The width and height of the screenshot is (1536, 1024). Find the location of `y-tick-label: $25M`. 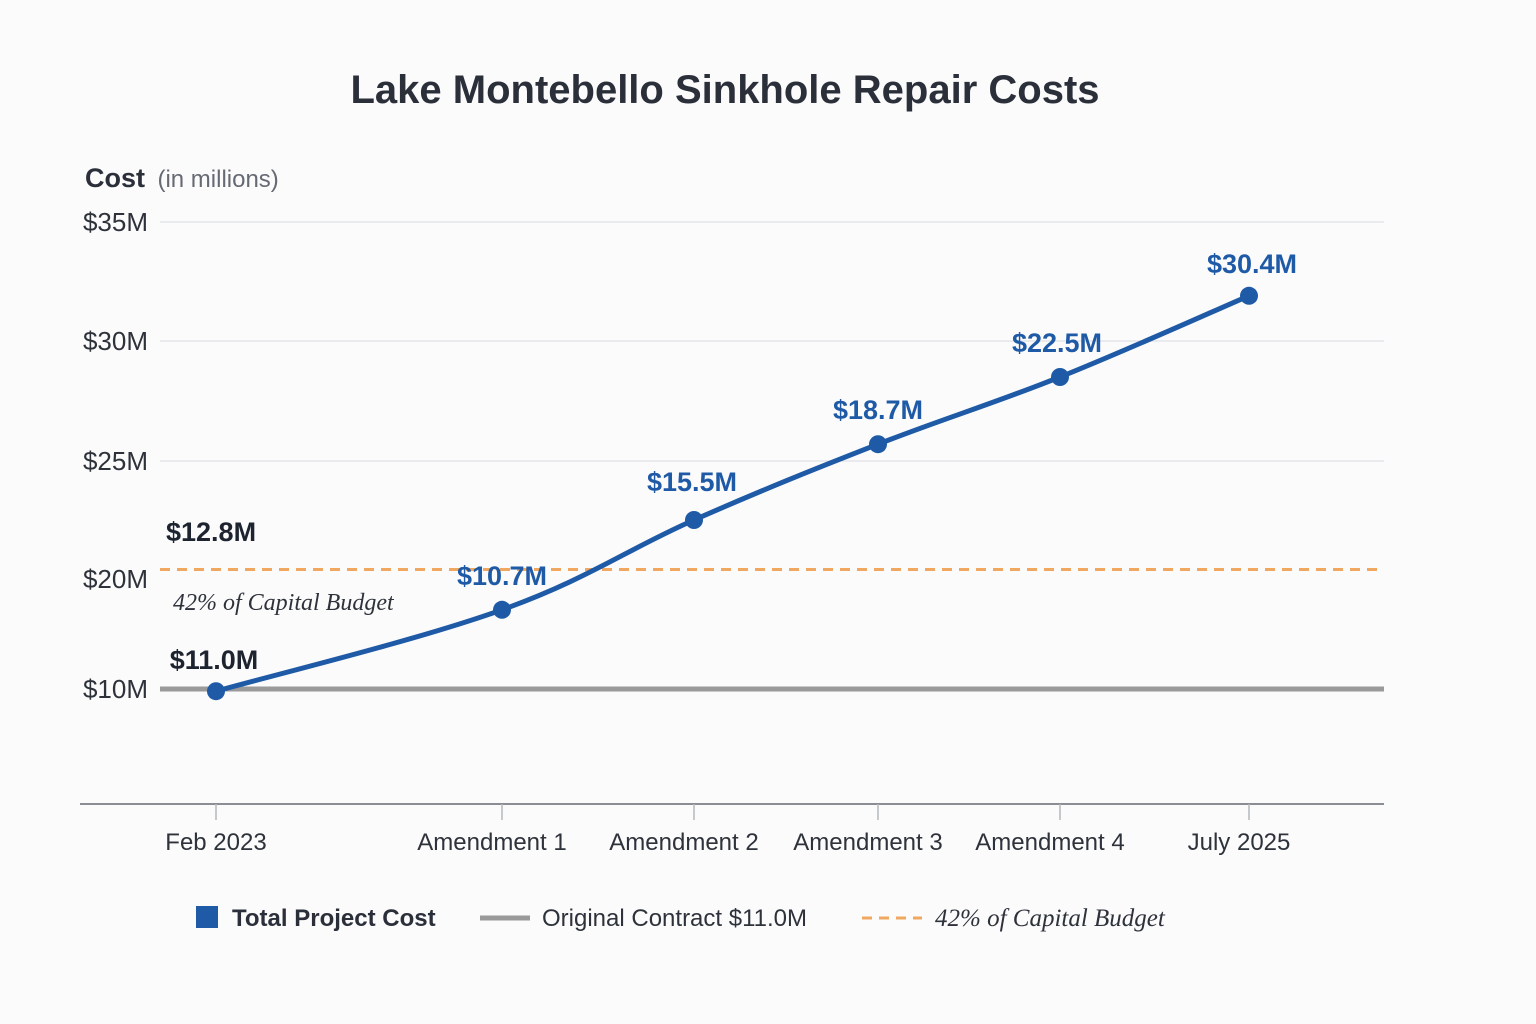

y-tick-label: $25M is located at coordinates (115, 461).